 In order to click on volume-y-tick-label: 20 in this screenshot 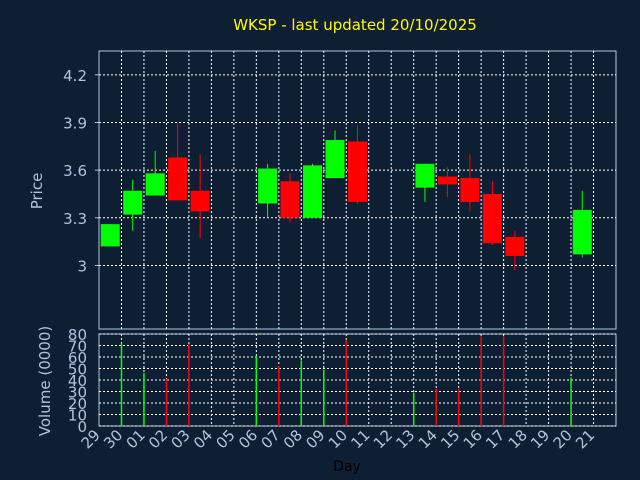, I will do `click(77, 404)`.